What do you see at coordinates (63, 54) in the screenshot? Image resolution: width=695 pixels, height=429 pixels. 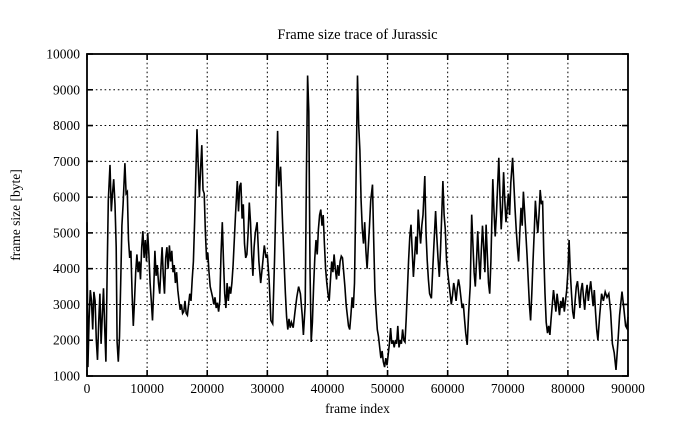 I see `y-tick-label: 10000` at bounding box center [63, 54].